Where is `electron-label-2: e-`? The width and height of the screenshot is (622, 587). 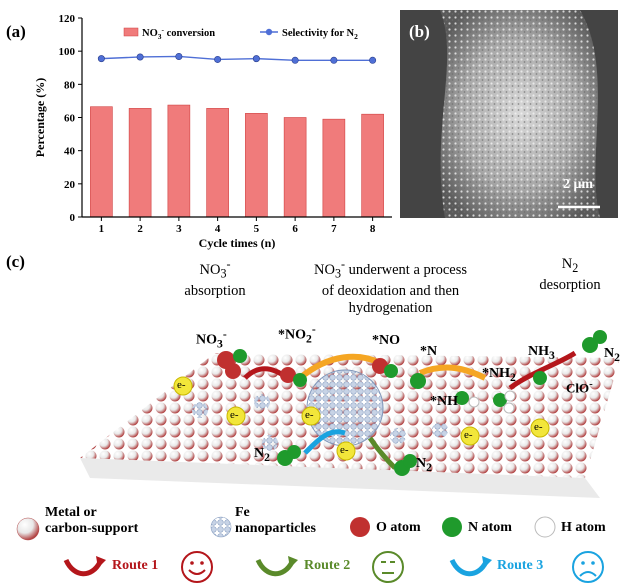
electron-label-2: e- is located at coordinates (234, 415).